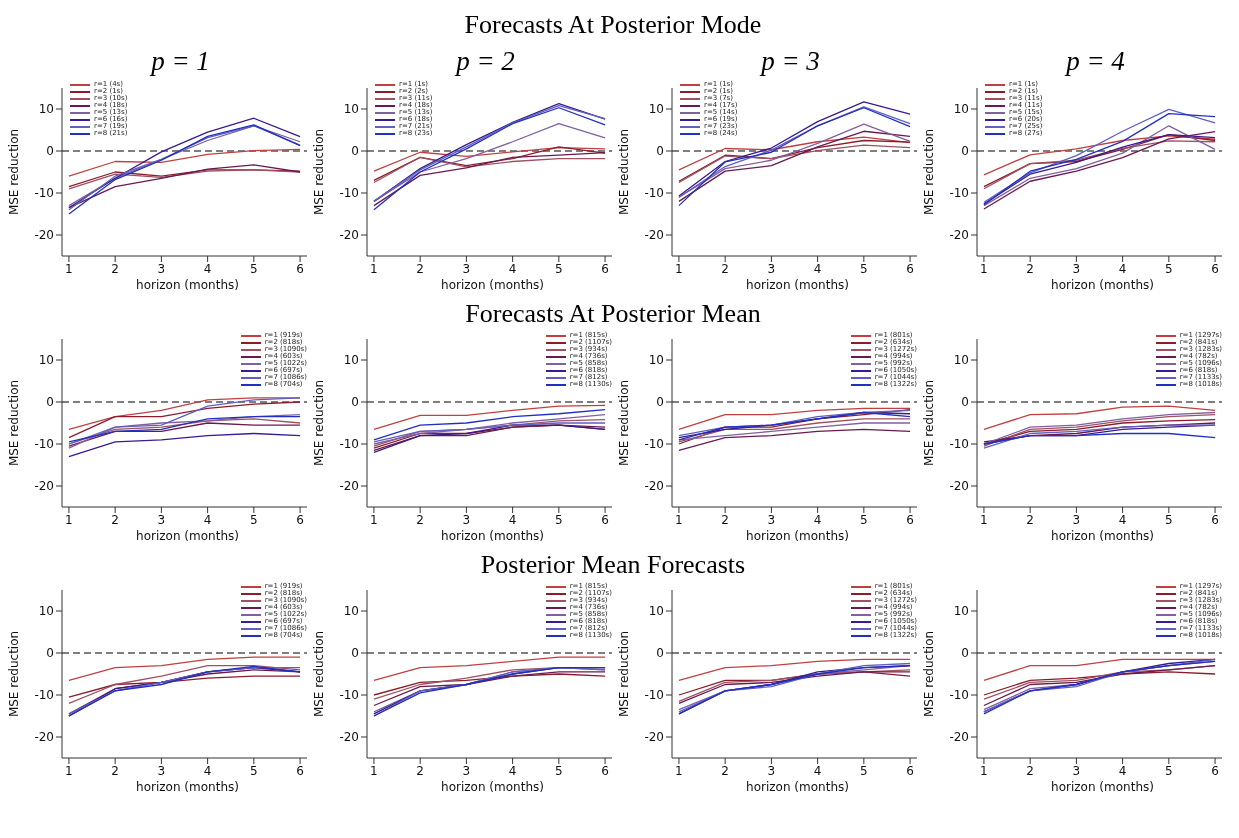 Image resolution: width=1239 pixels, height=838 pixels. I want to click on chart-subtitle: p = 4, so click(1094, 61).